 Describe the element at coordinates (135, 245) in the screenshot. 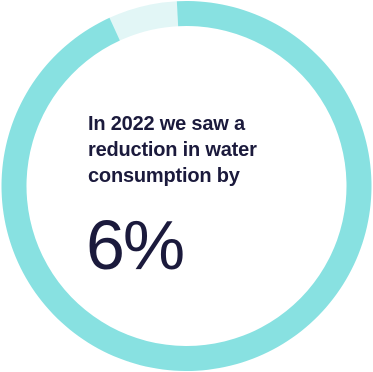

I see `reduction-percentage: 6%` at that location.